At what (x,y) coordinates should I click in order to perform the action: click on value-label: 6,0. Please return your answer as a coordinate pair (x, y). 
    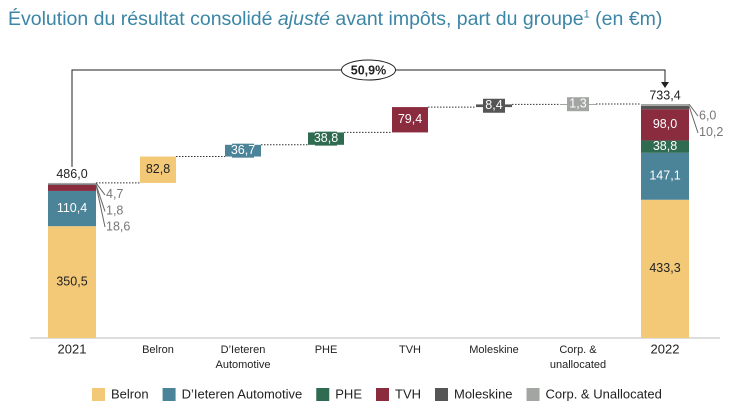
    Looking at the image, I should click on (707, 115).